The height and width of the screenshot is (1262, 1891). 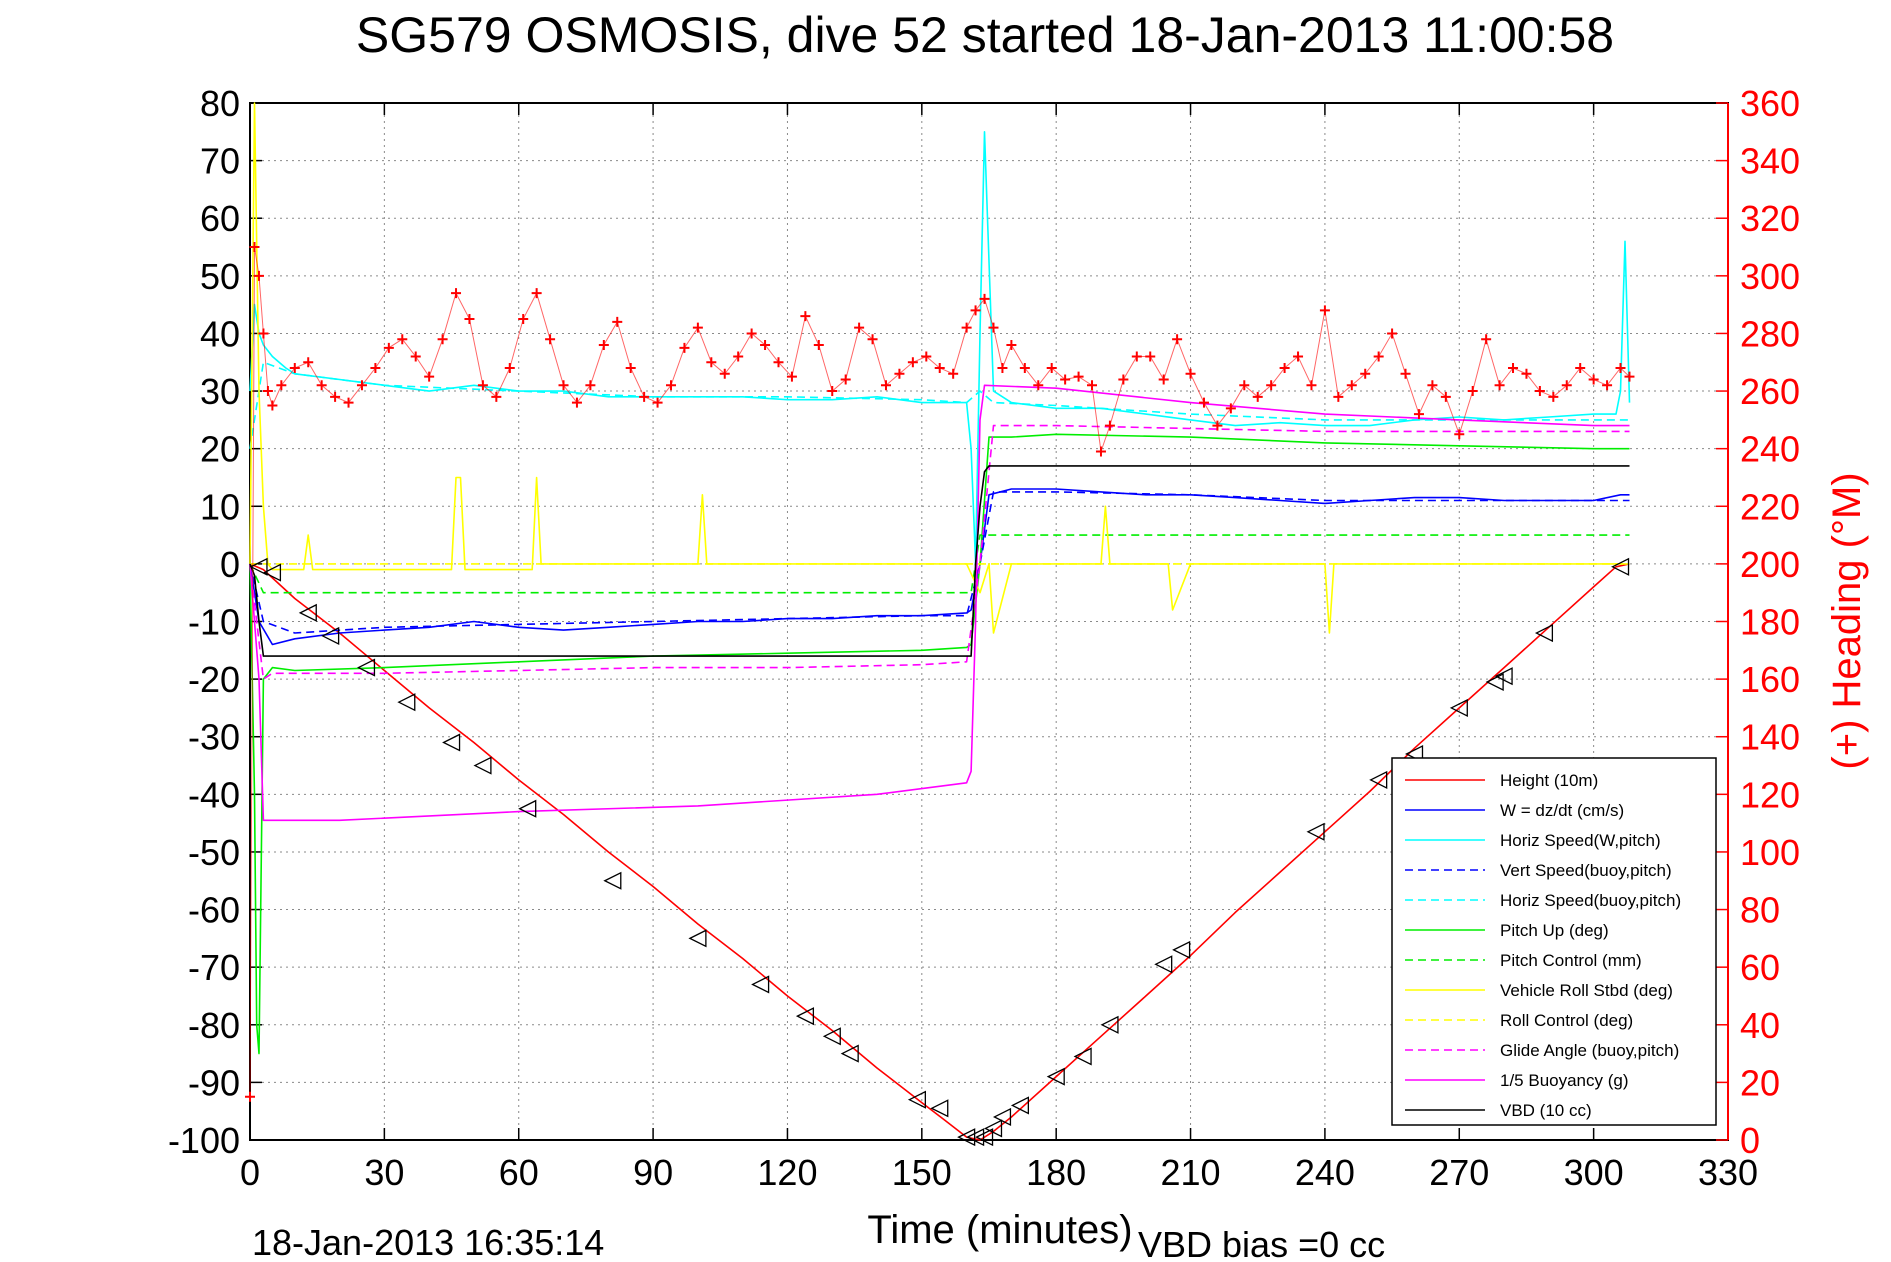 What do you see at coordinates (1760, 967) in the screenshot?
I see `y2-tick-label: 60` at bounding box center [1760, 967].